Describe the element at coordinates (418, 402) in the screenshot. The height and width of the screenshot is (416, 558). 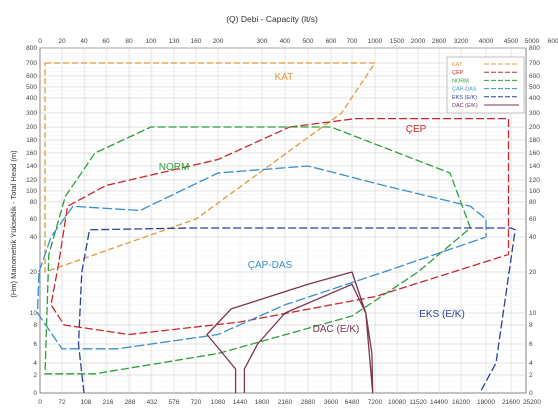
I see `bottom-tick-17: 11520` at that location.